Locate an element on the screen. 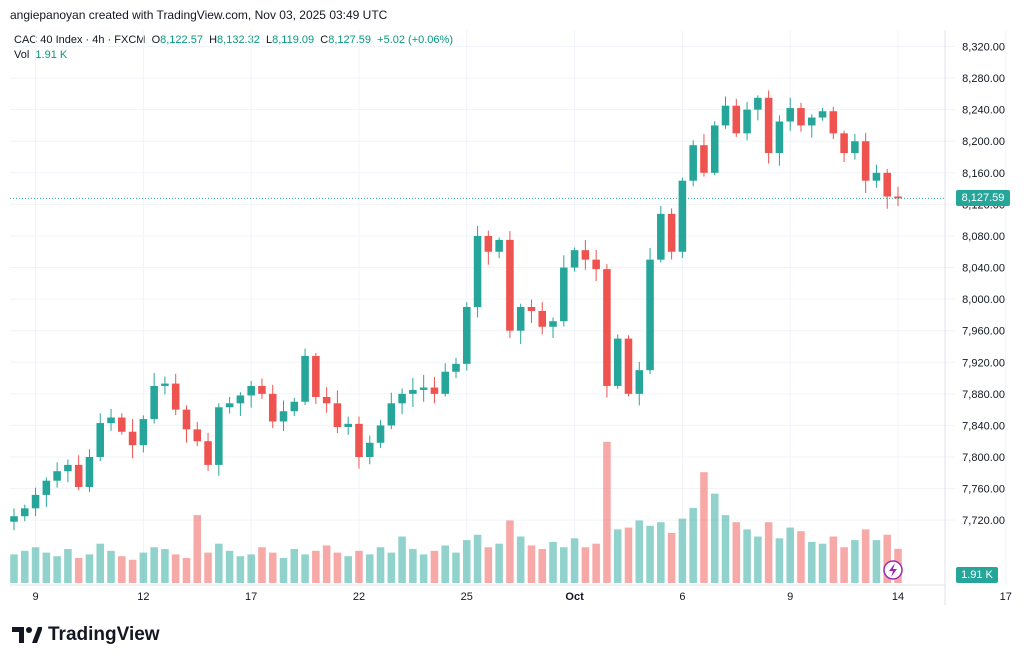 Image resolution: width=1024 pixels, height=665 pixels. lightning-icon is located at coordinates (893, 570).